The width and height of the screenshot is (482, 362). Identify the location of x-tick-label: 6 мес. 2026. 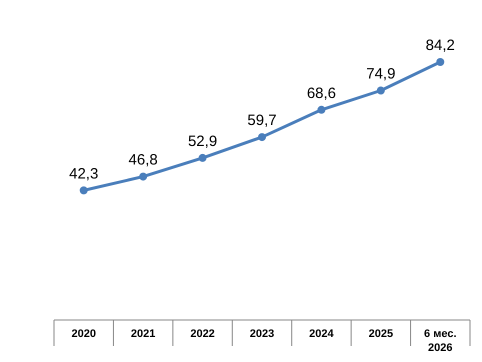
(440, 341).